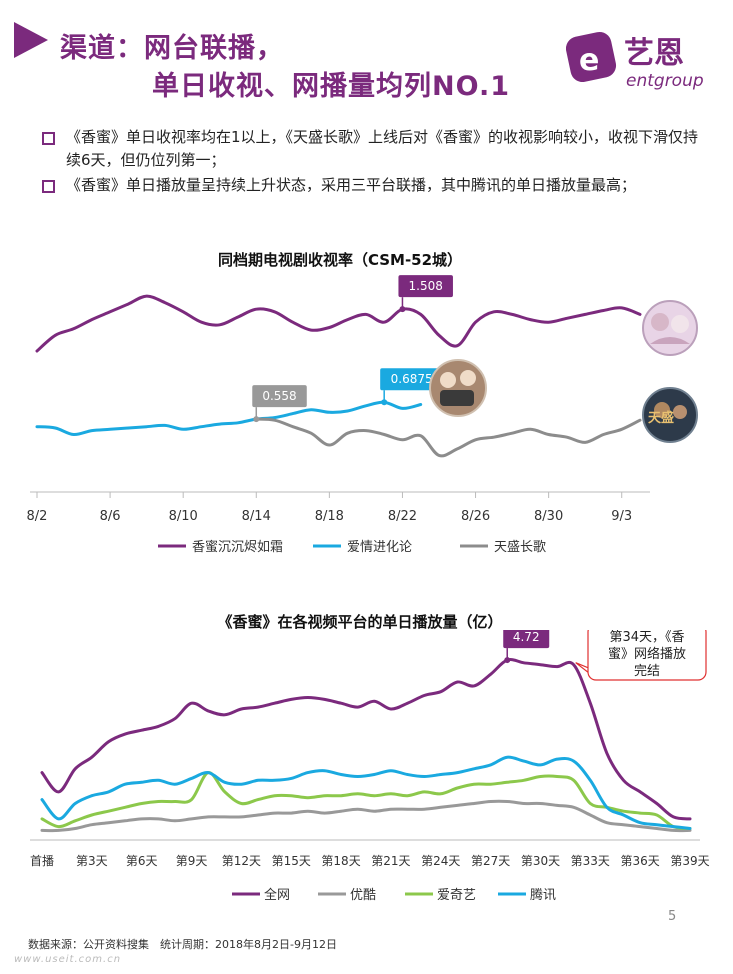 The height and width of the screenshot is (974, 733). Describe the element at coordinates (142, 861) in the screenshot. I see `x-tick-label: 第6天` at that location.